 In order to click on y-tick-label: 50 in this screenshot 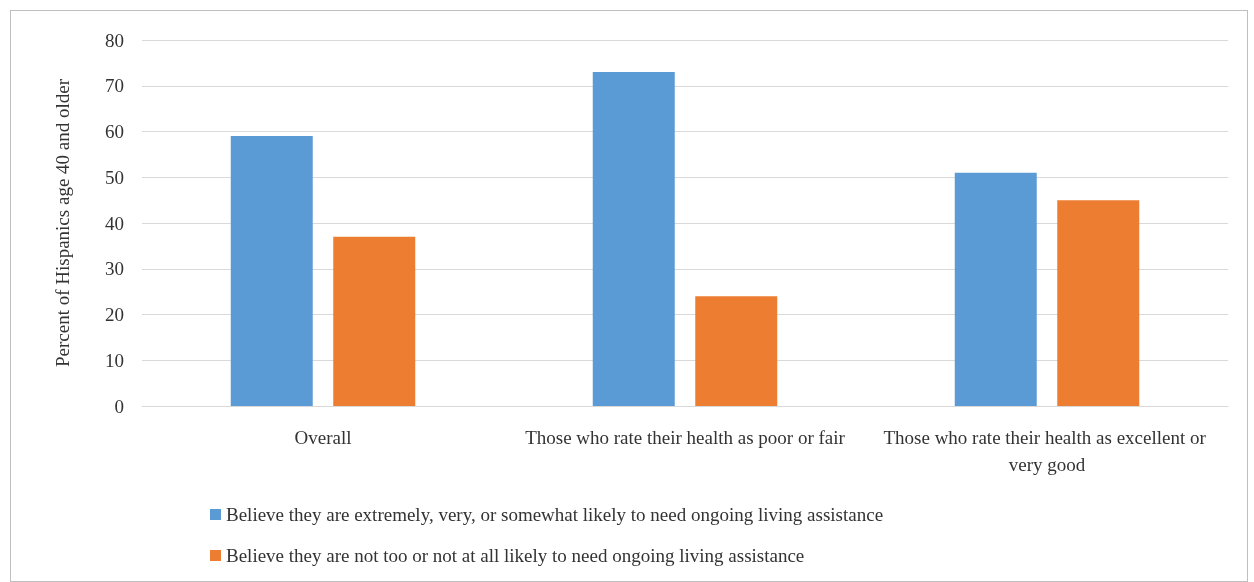, I will do `click(114, 177)`.